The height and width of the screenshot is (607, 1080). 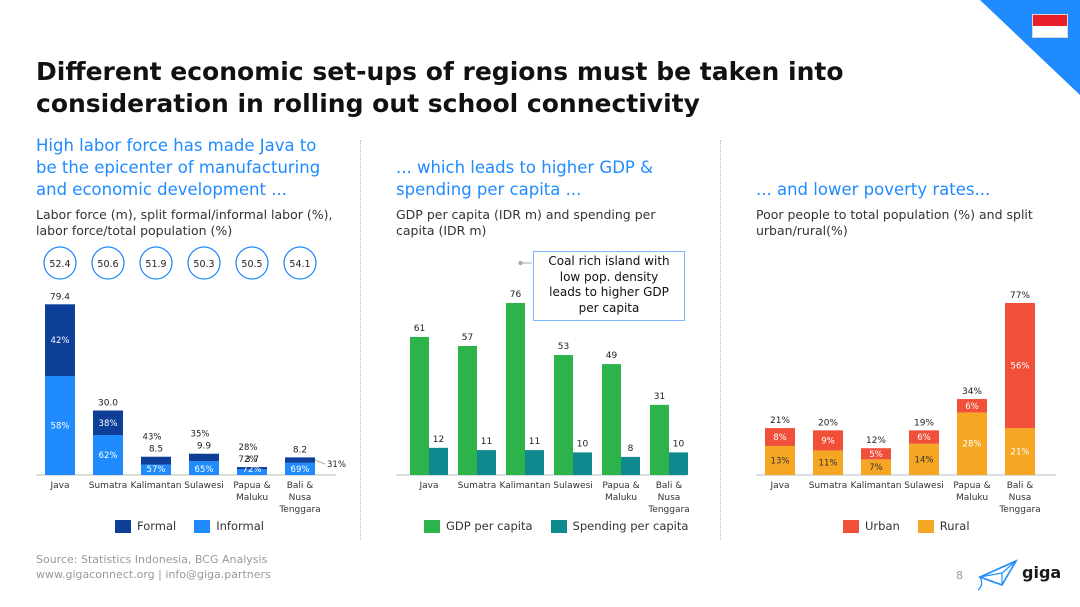 What do you see at coordinates (612, 356) in the screenshot?
I see `value-label: 49` at bounding box center [612, 356].